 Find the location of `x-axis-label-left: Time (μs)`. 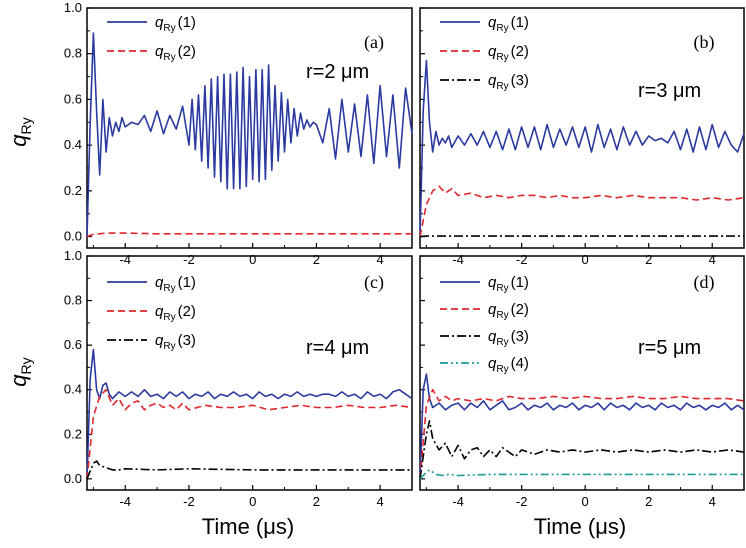

x-axis-label-left: Time (μs) is located at coordinates (248, 526).